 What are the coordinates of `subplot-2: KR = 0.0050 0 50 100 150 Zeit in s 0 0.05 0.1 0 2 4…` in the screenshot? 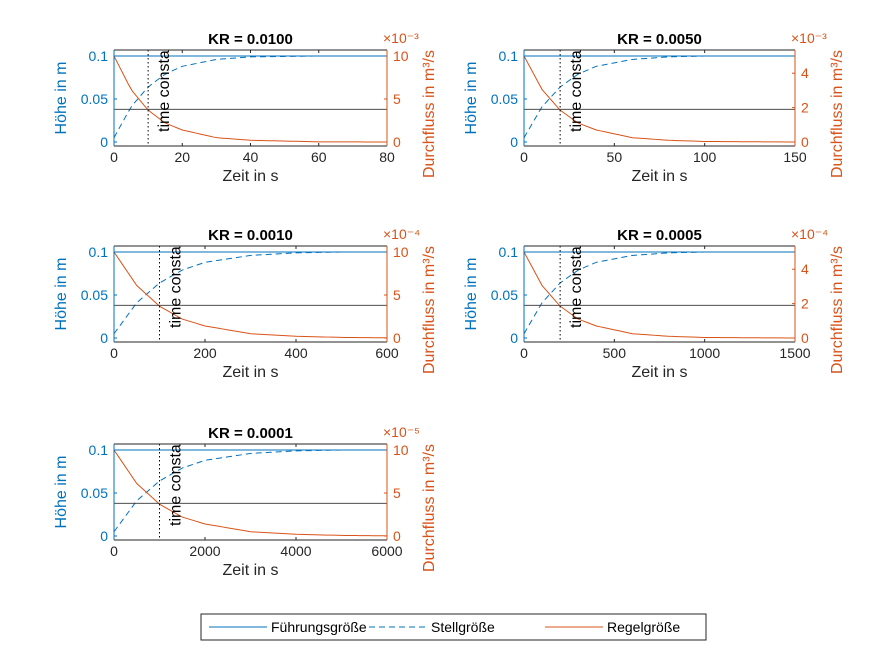 It's located at (654, 107).